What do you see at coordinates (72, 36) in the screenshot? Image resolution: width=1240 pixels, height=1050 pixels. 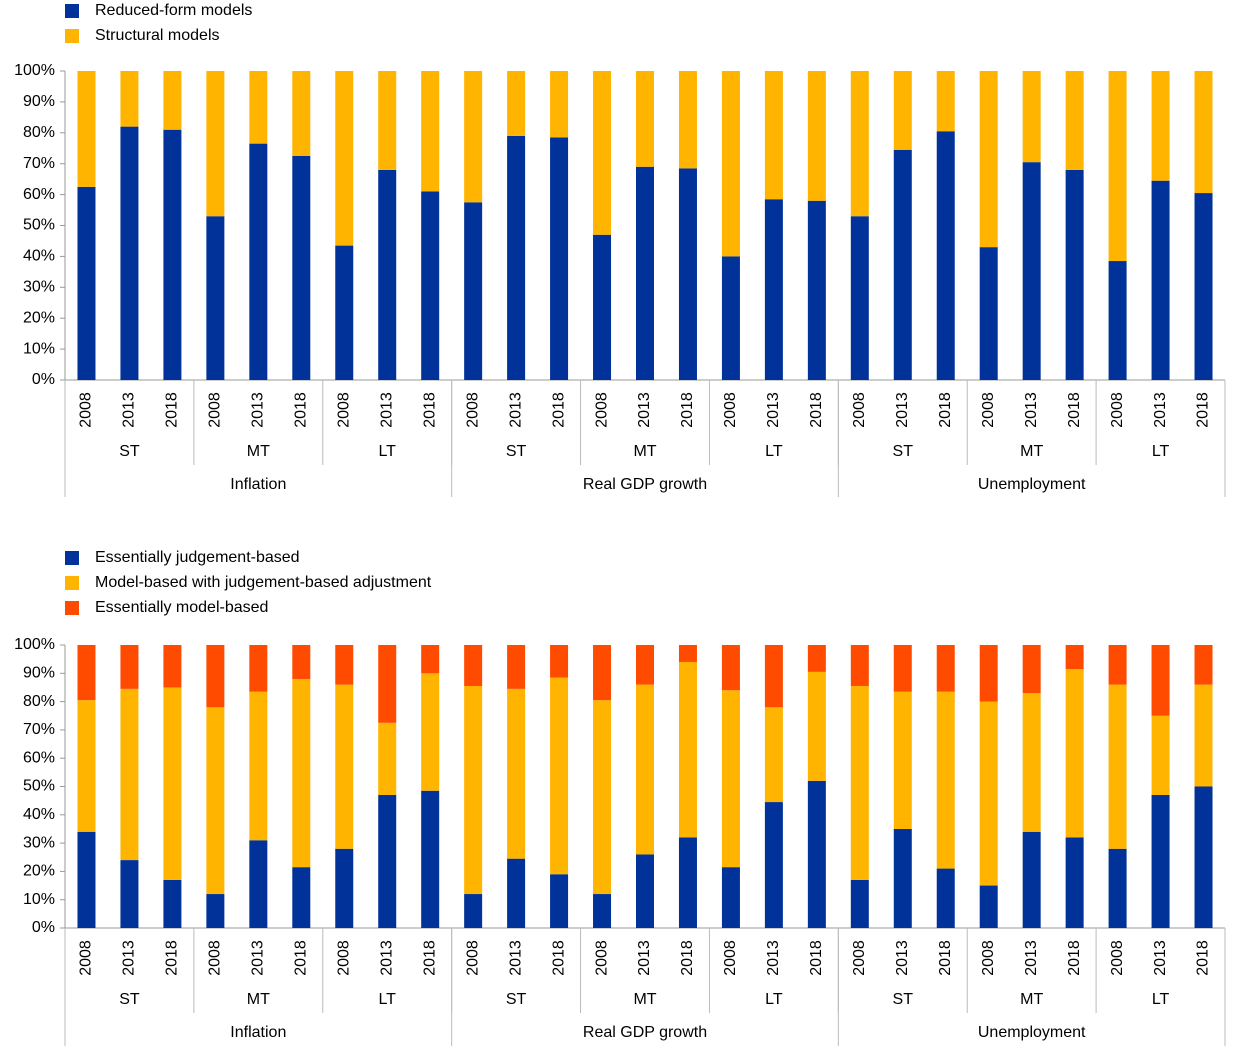 I see `legend-swatch` at bounding box center [72, 36].